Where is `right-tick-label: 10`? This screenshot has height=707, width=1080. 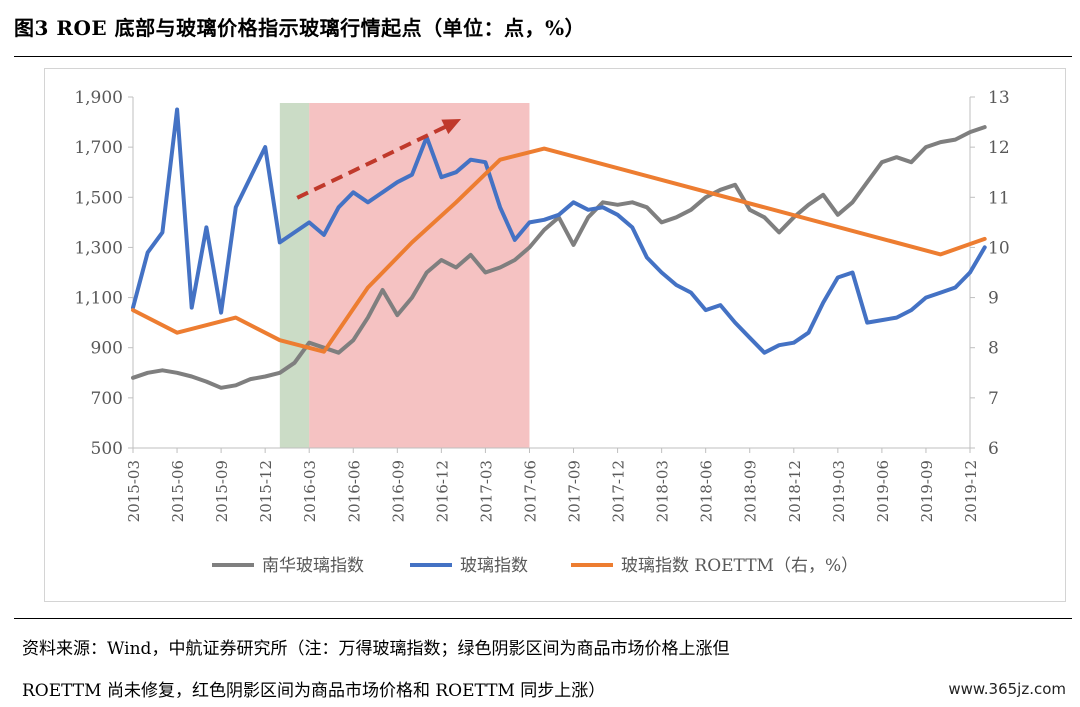
right-tick-label: 10 is located at coordinates (999, 248).